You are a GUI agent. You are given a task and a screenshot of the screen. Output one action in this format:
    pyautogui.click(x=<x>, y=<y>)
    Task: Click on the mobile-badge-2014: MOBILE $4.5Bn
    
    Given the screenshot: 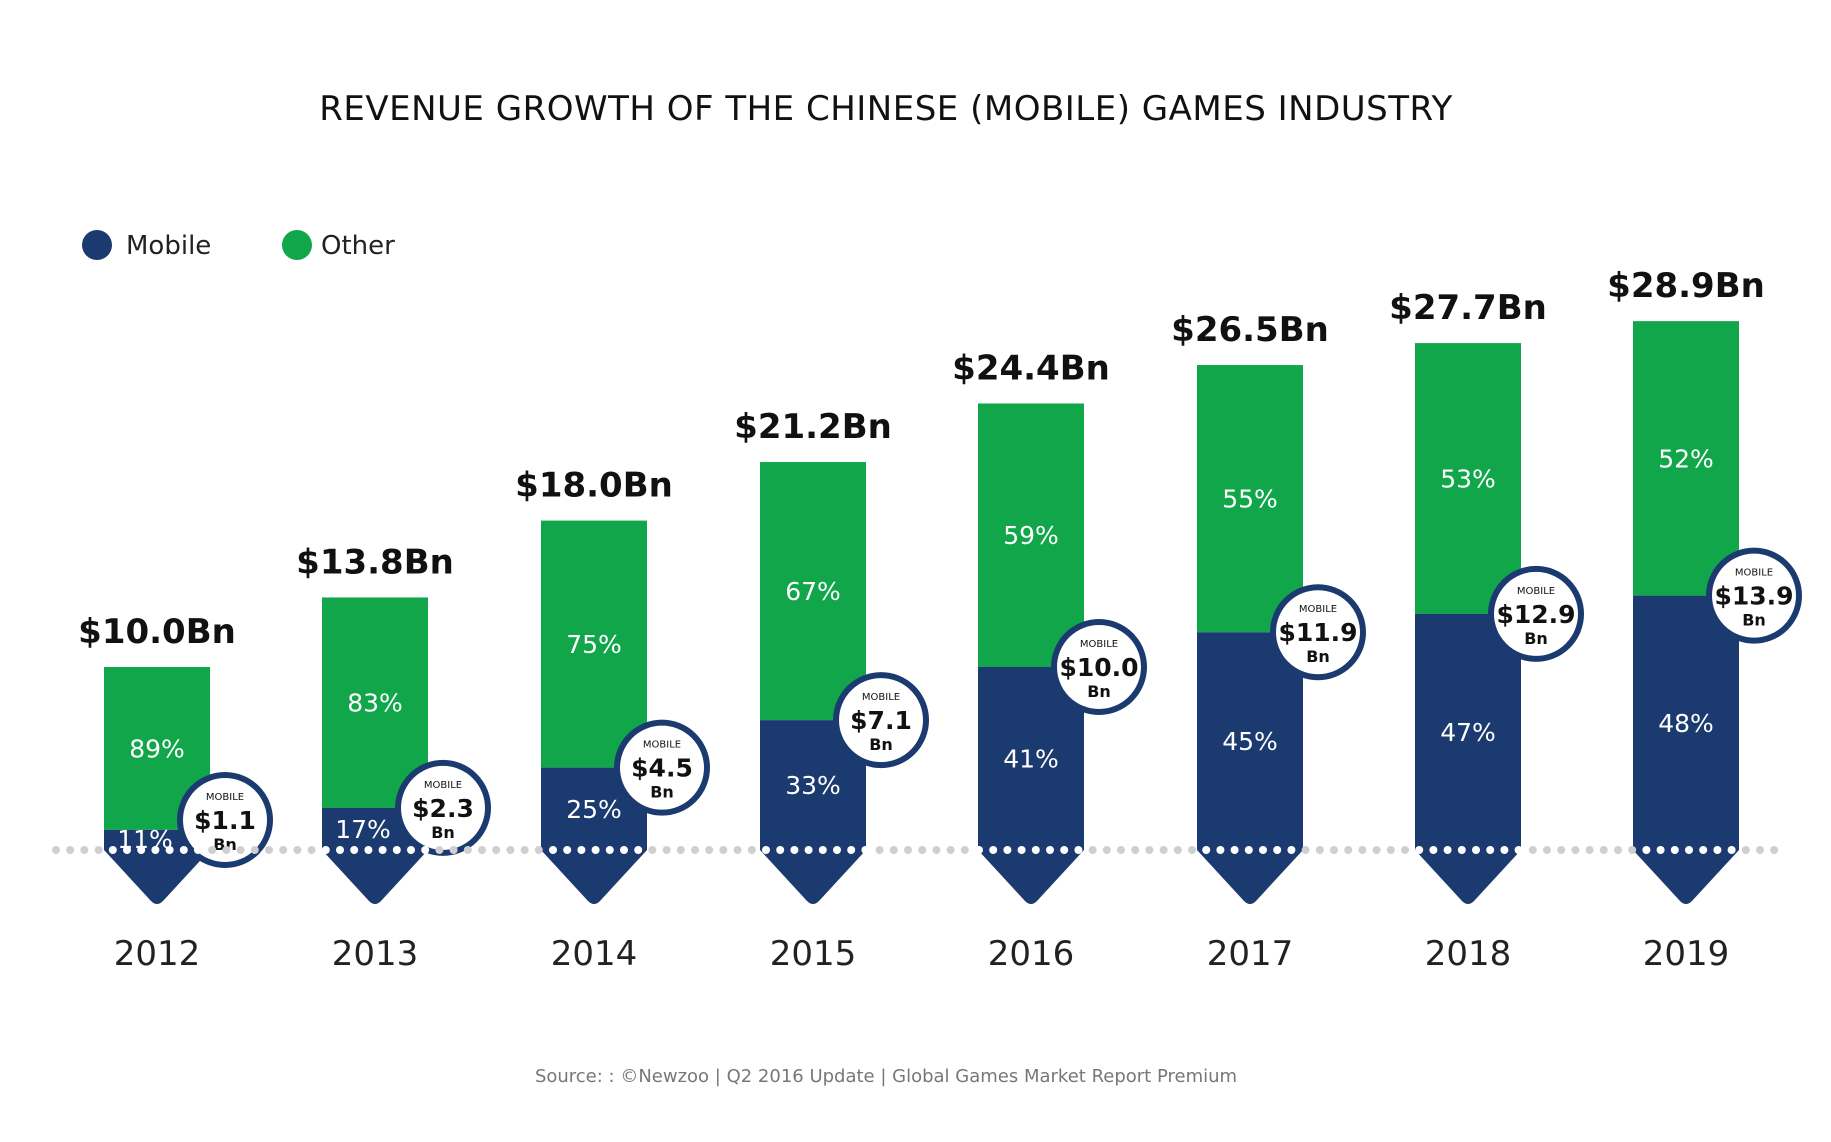 What is the action you would take?
    pyautogui.click(x=662, y=767)
    